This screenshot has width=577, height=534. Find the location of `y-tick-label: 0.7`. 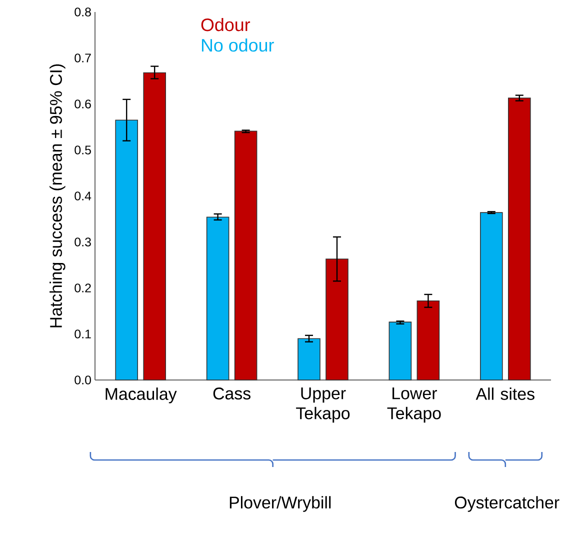

y-tick-label: 0.7 is located at coordinates (82, 58).